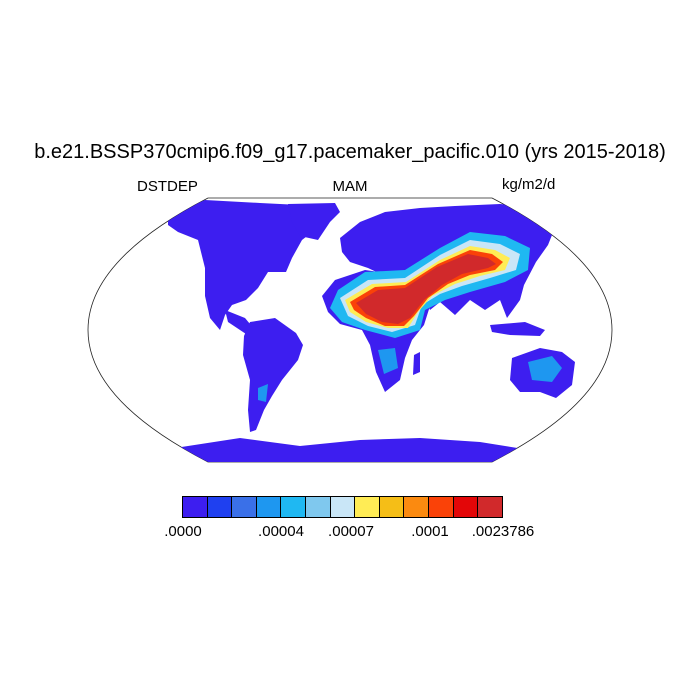 Image resolution: width=700 pixels, height=700 pixels. Describe the element at coordinates (281, 531) in the screenshot. I see `colorbar-tick-label: .00004` at that location.